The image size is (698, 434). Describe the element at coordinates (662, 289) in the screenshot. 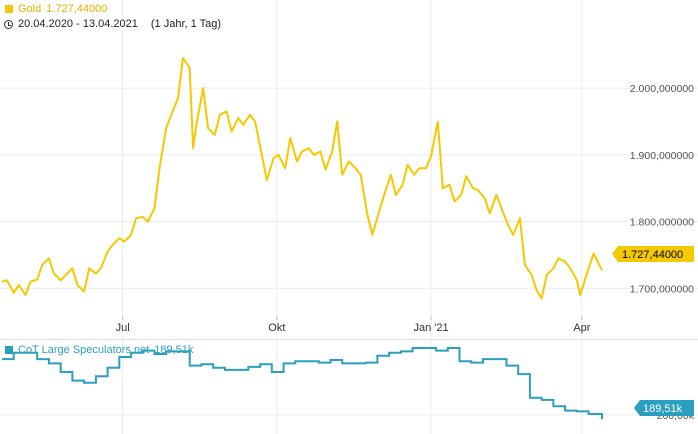

I see `price-tick-label: 1.700,000000` at that location.